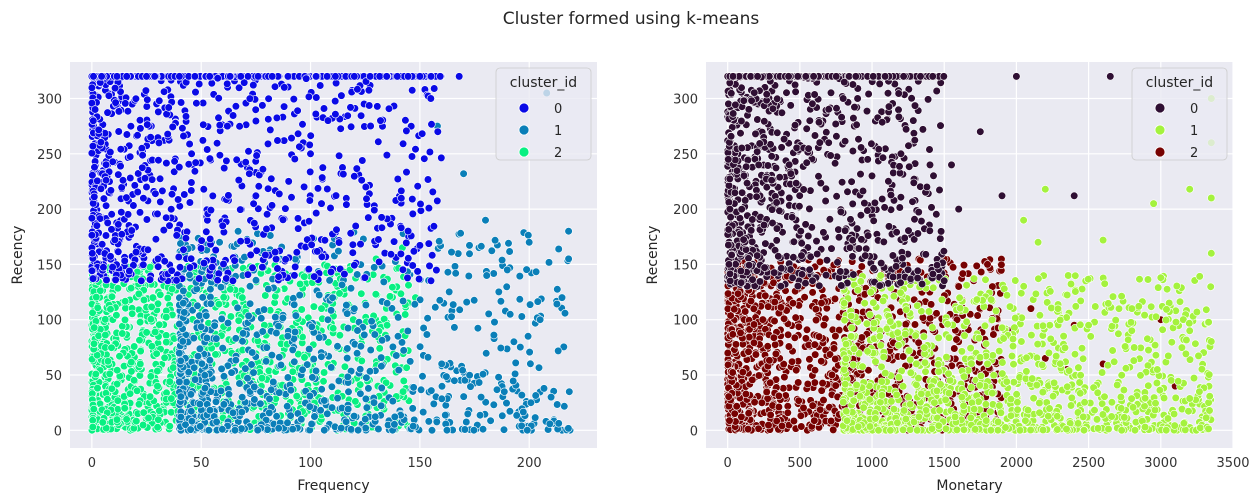 The height and width of the screenshot is (502, 1255). What do you see at coordinates (419, 463) in the screenshot?
I see `x-tick-label: 150` at bounding box center [419, 463].